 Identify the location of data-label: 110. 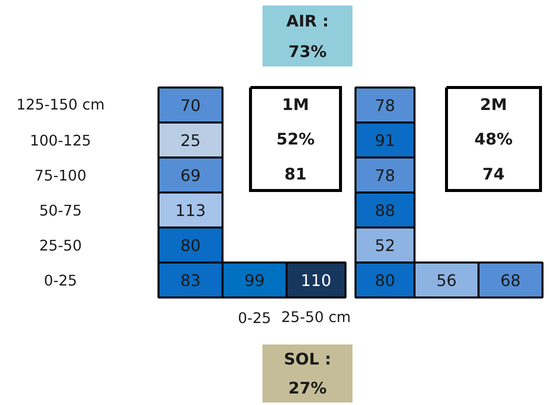
(316, 280).